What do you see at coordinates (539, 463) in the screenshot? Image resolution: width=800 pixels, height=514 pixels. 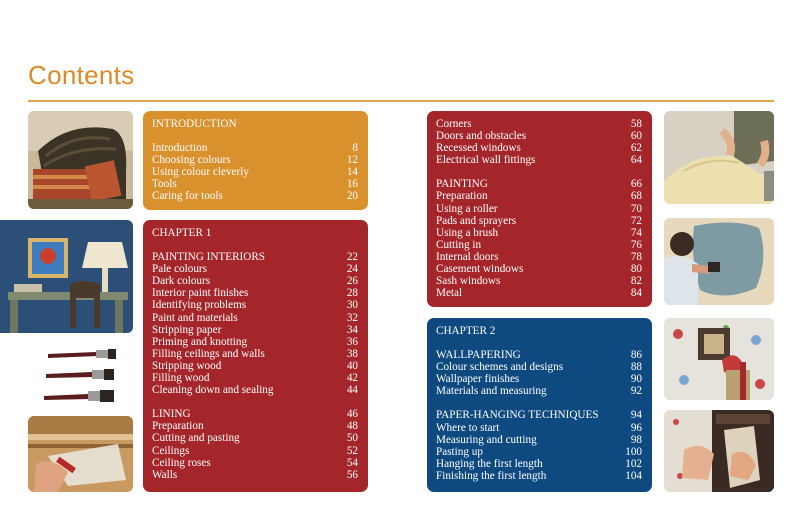 I see `toc-entry: Hanging the first length 102` at bounding box center [539, 463].